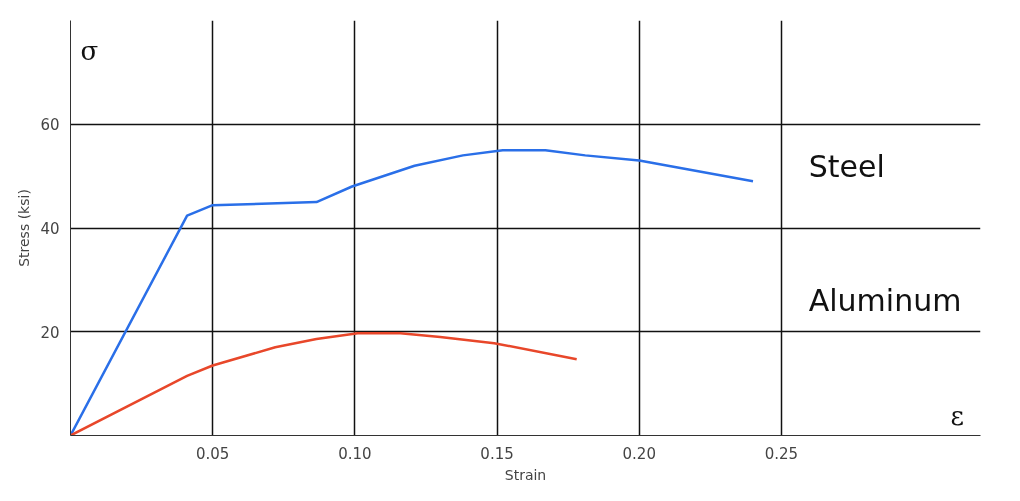 The image size is (1020, 501). Describe the element at coordinates (212, 453) in the screenshot. I see `x-tick-label: 0.05` at that location.